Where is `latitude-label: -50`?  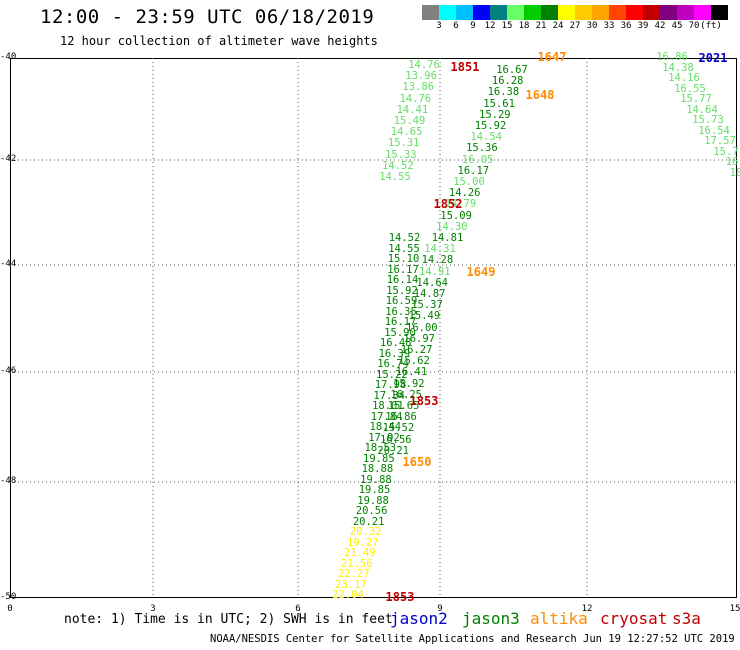 latitude-label: -50 is located at coordinates (8, 597).